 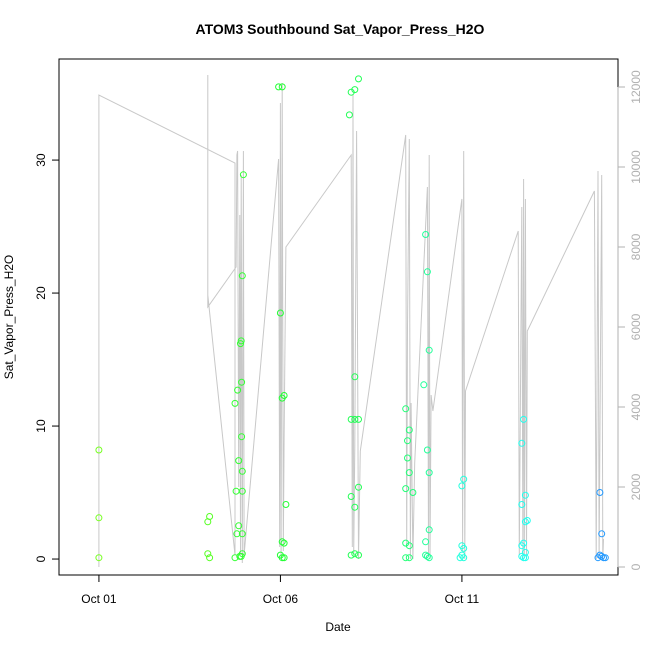 What do you see at coordinates (636, 87) in the screenshot?
I see `right-y-tick-label: 12000` at bounding box center [636, 87].